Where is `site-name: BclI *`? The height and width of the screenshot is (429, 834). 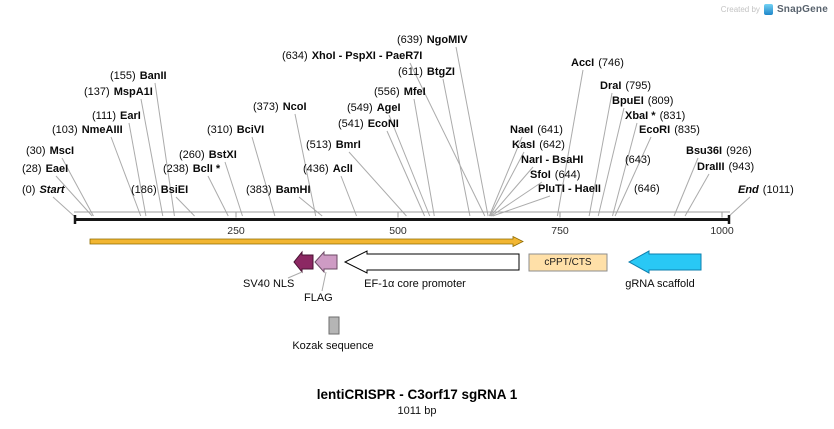
site-name: BclI * is located at coordinates (206, 169).